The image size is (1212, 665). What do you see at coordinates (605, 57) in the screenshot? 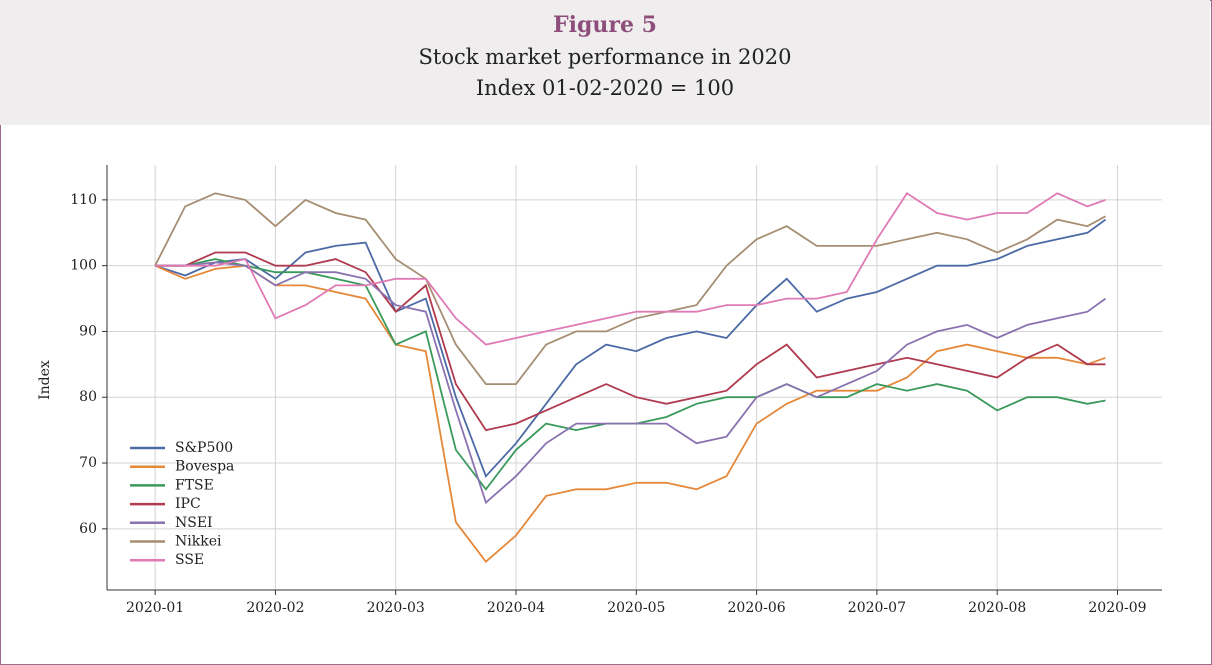
I see `subtitle: Stock market performance in 2020` at bounding box center [605, 57].